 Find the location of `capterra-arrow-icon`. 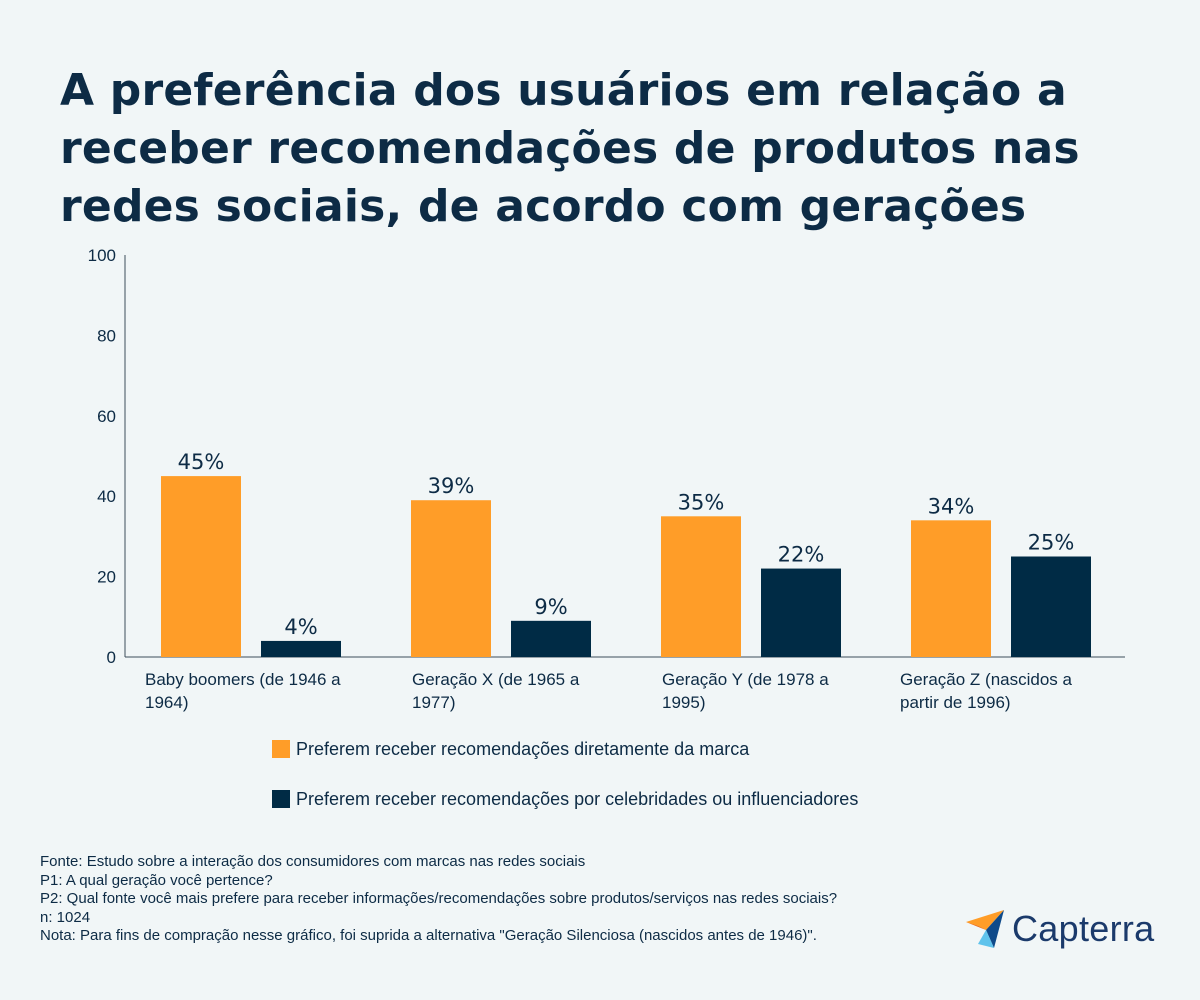

capterra-arrow-icon is located at coordinates (985, 929).